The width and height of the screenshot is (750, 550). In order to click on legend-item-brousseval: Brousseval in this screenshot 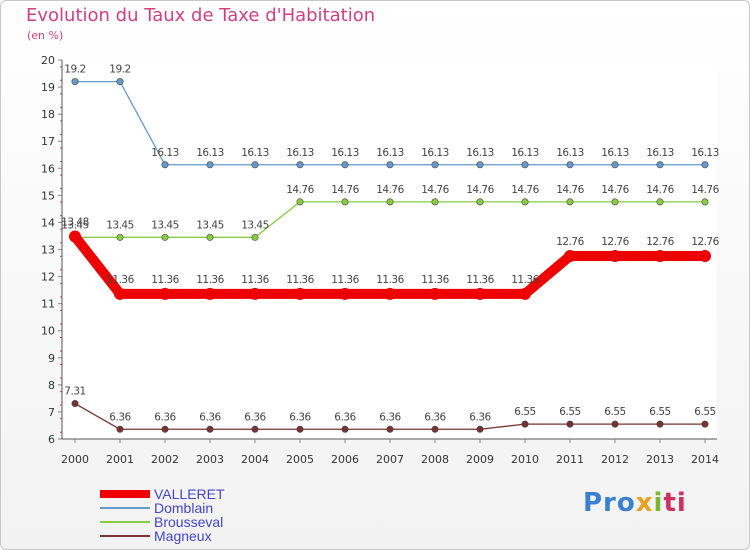, I will do `click(162, 522)`.